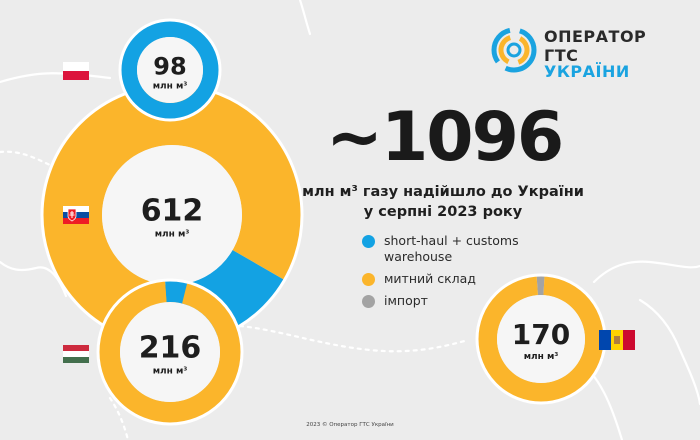  I want to click on donut-slovakia-center, so click(172, 215).